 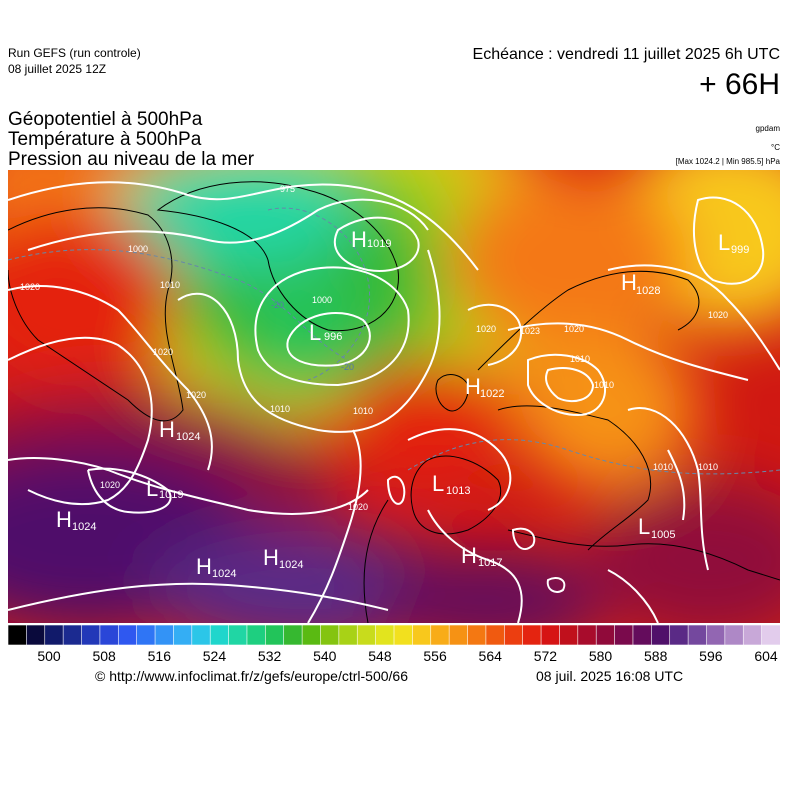 I want to click on pressure-center-value: 1022, so click(x=492, y=394).